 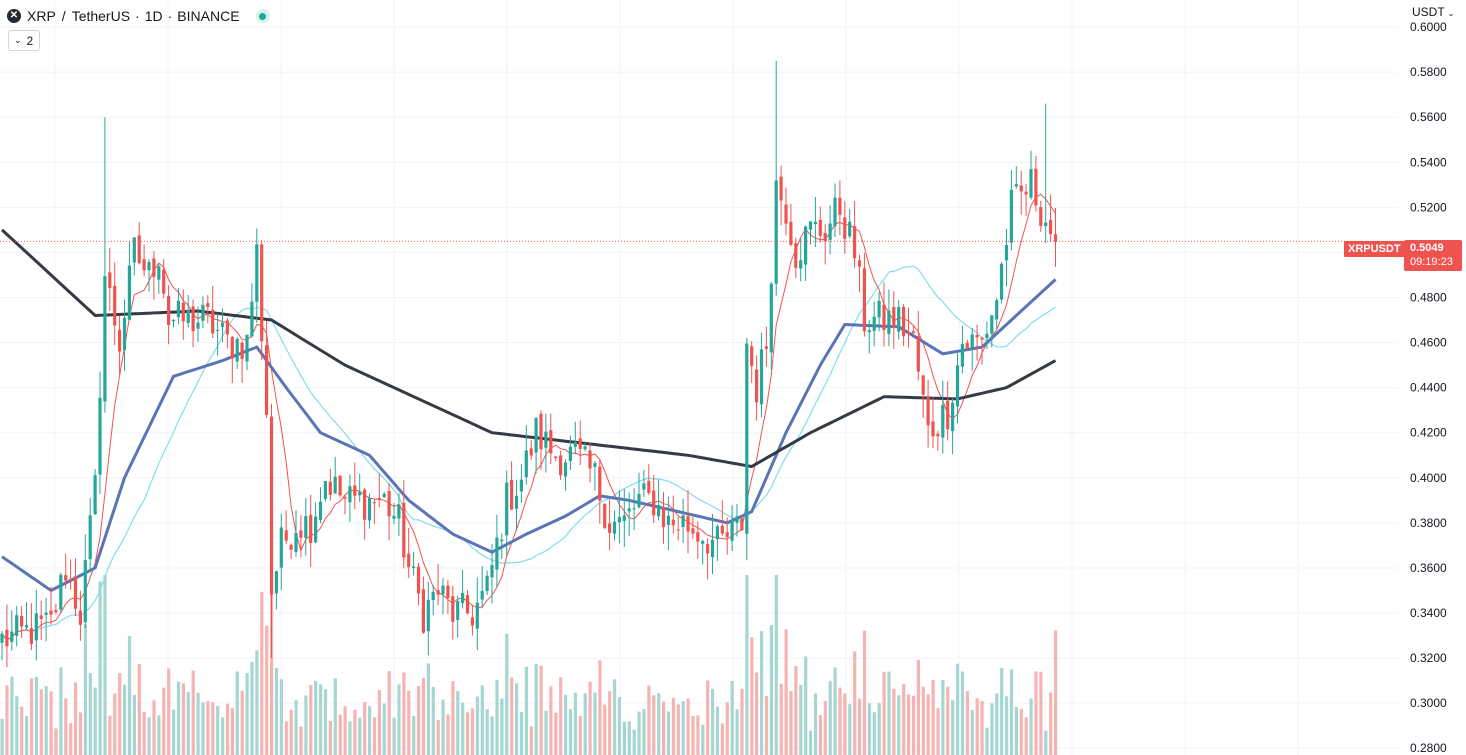 I want to click on indicators-toggle-button: ⌄ 2, so click(x=24, y=40).